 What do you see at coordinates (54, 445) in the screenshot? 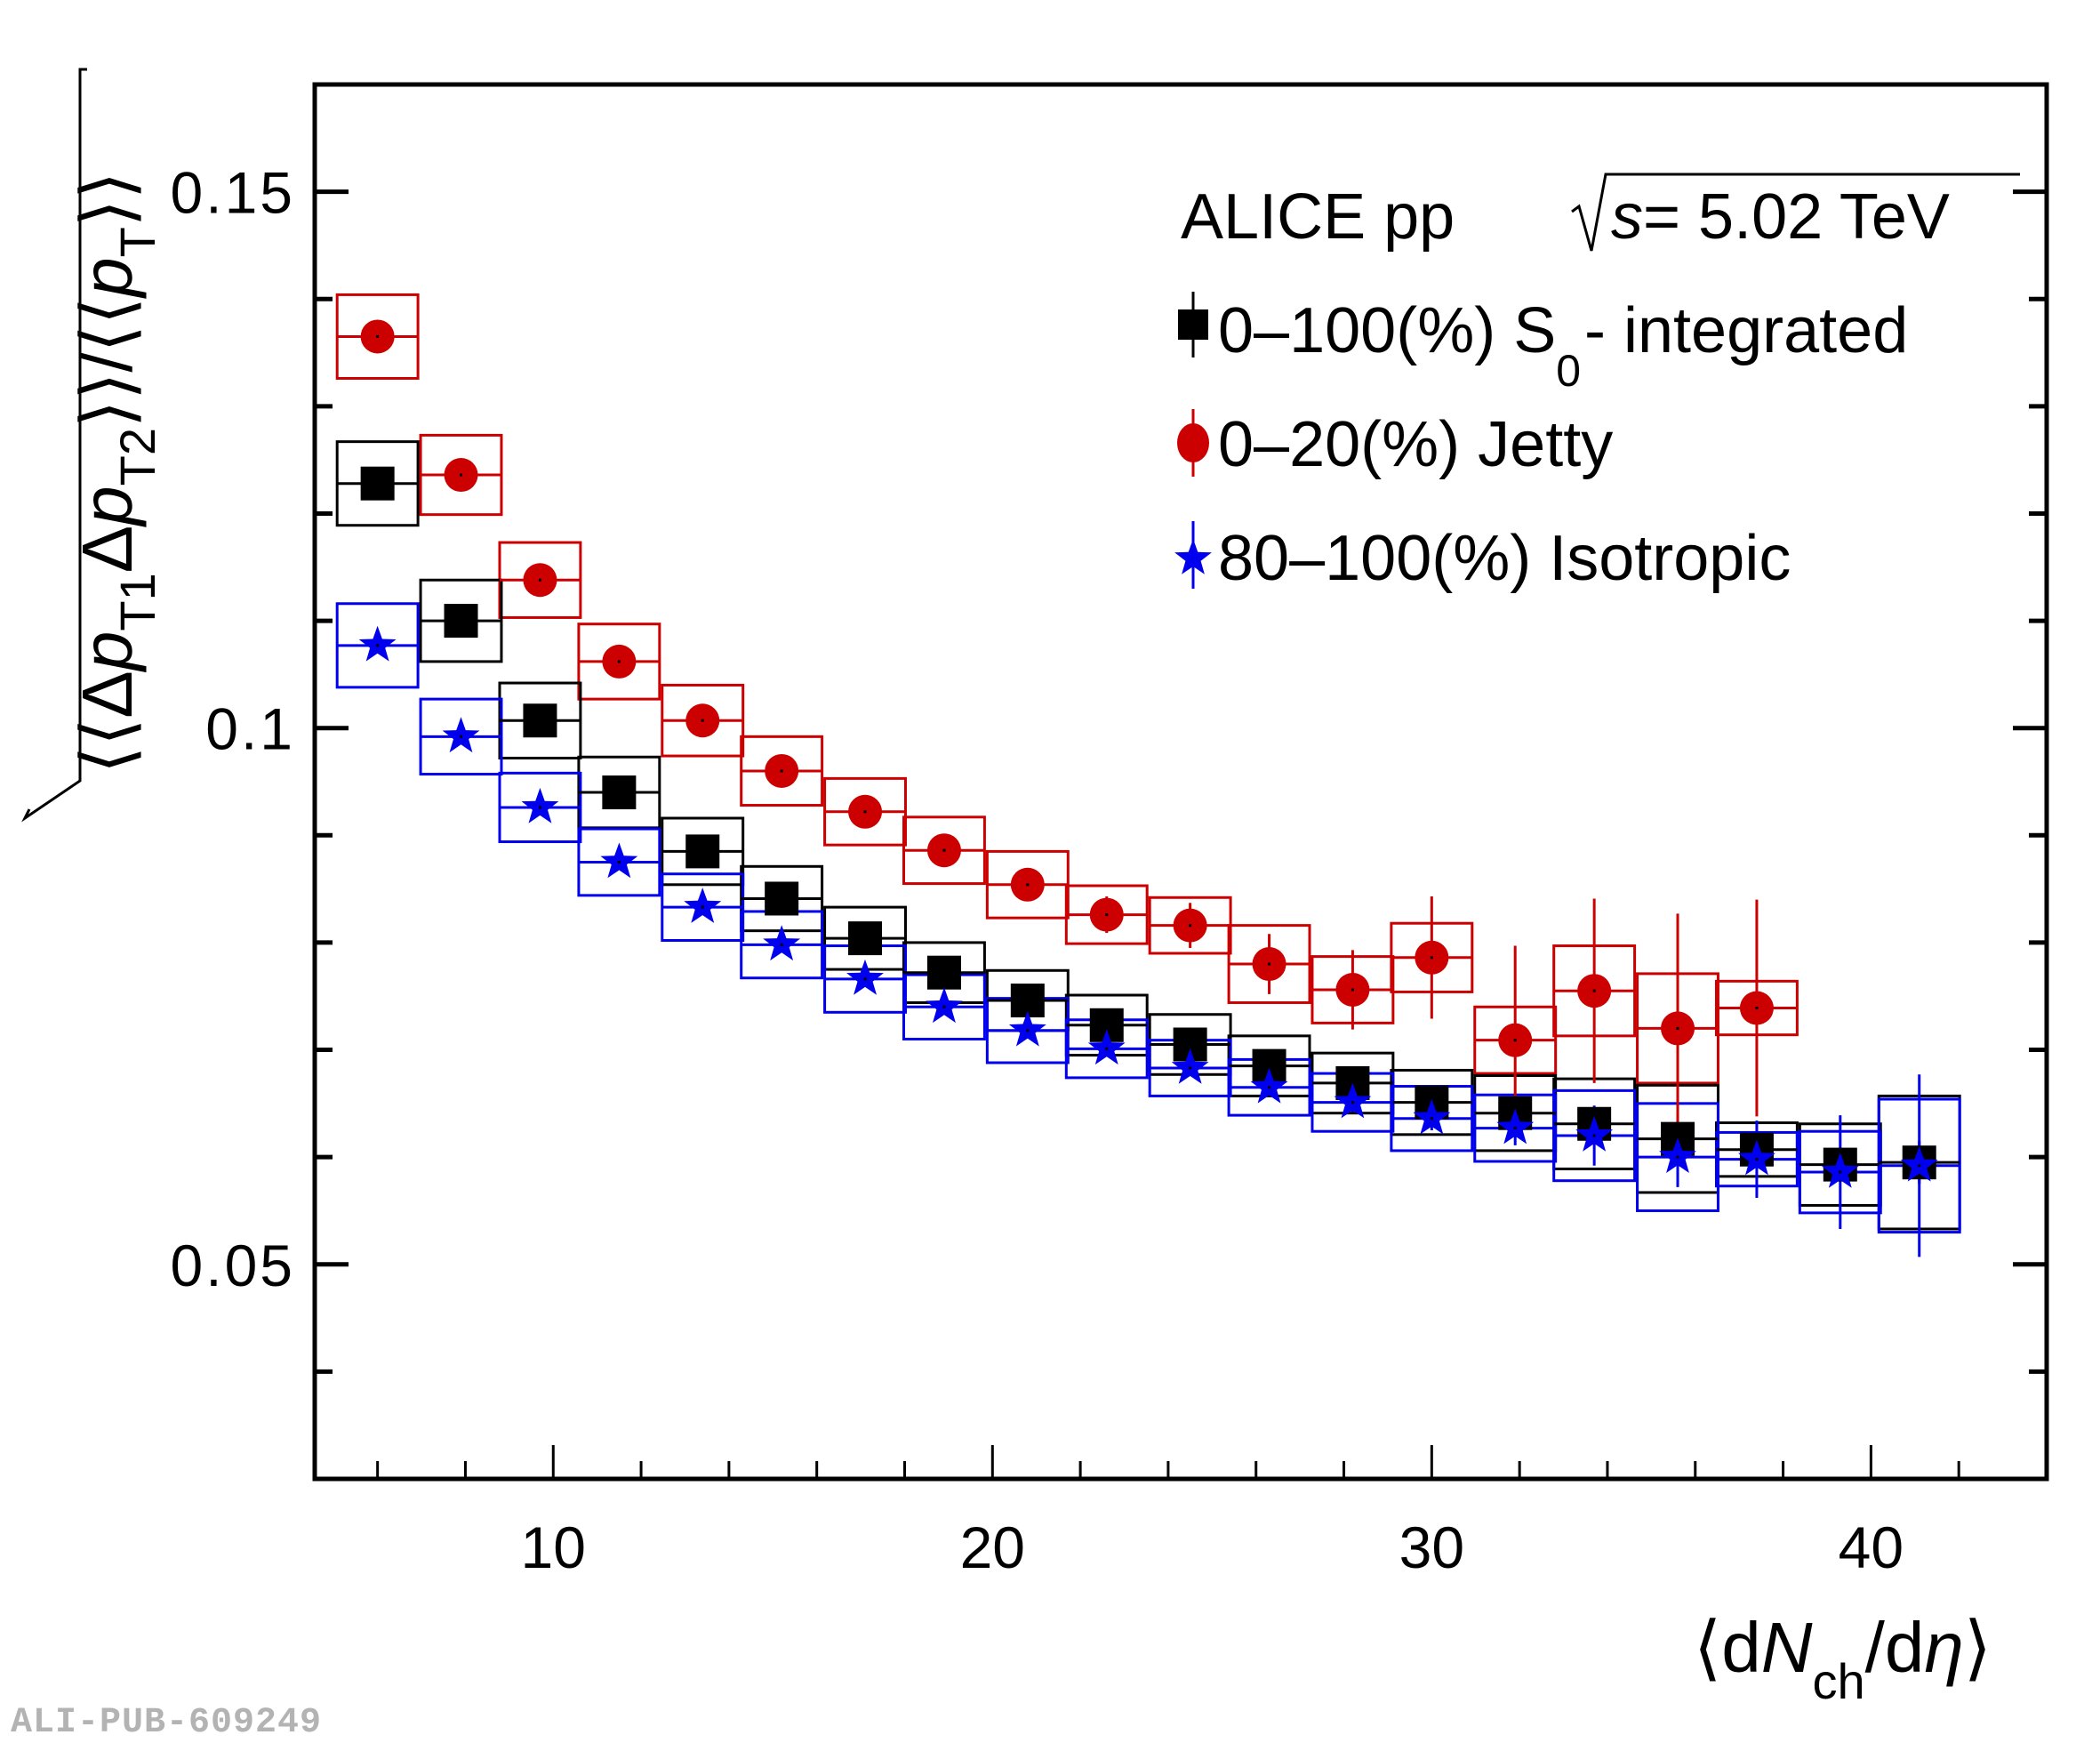
I see `y-label-sqrt` at bounding box center [54, 445].